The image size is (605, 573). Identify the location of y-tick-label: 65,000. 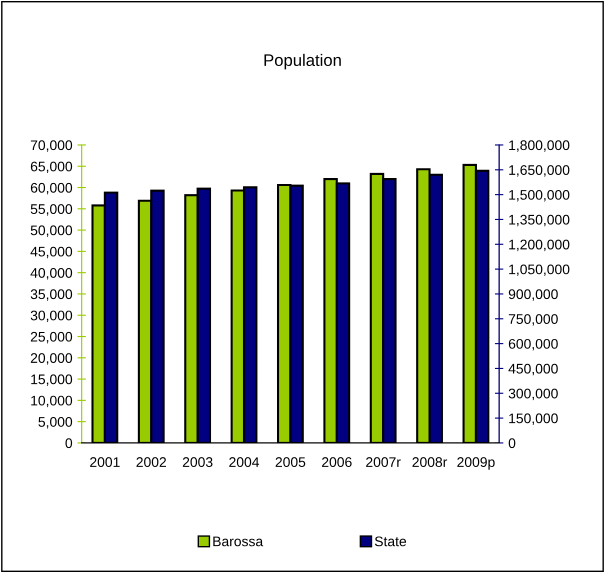
(51, 168).